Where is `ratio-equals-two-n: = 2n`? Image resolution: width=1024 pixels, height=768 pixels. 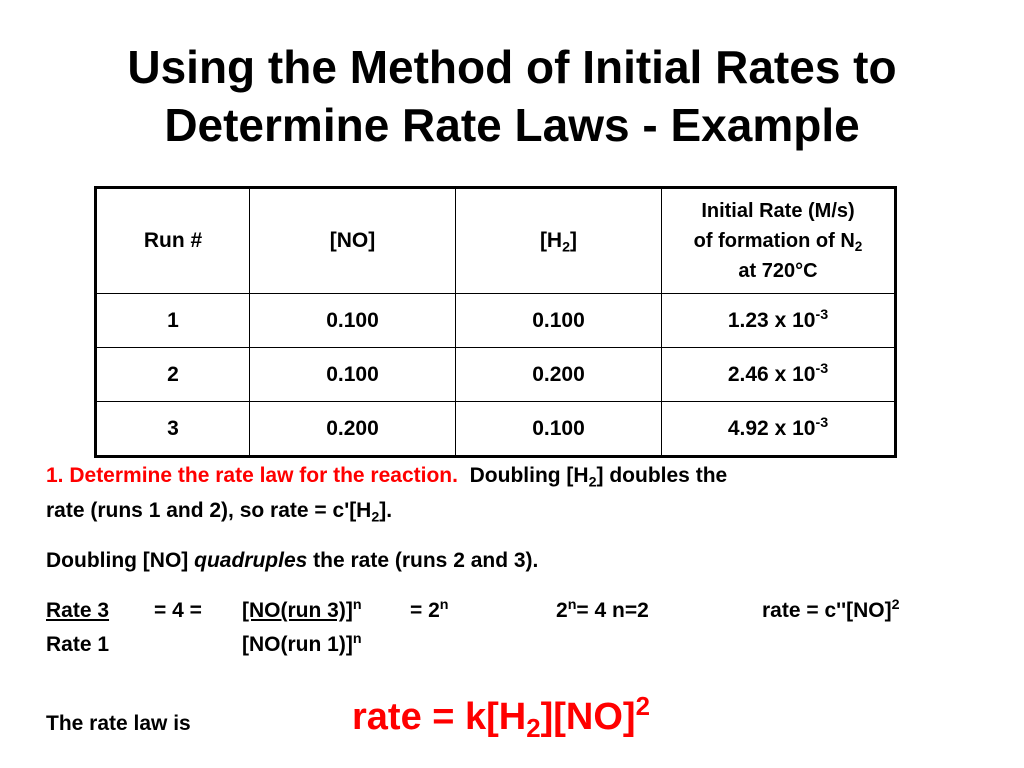 ratio-equals-two-n: = 2n is located at coordinates (429, 610).